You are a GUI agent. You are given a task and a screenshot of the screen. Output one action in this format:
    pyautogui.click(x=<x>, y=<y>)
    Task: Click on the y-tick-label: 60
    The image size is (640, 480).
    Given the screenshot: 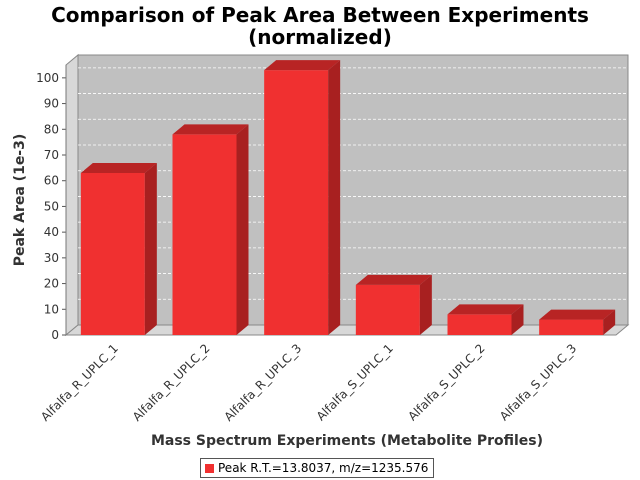 What is the action you would take?
    pyautogui.click(x=51, y=181)
    